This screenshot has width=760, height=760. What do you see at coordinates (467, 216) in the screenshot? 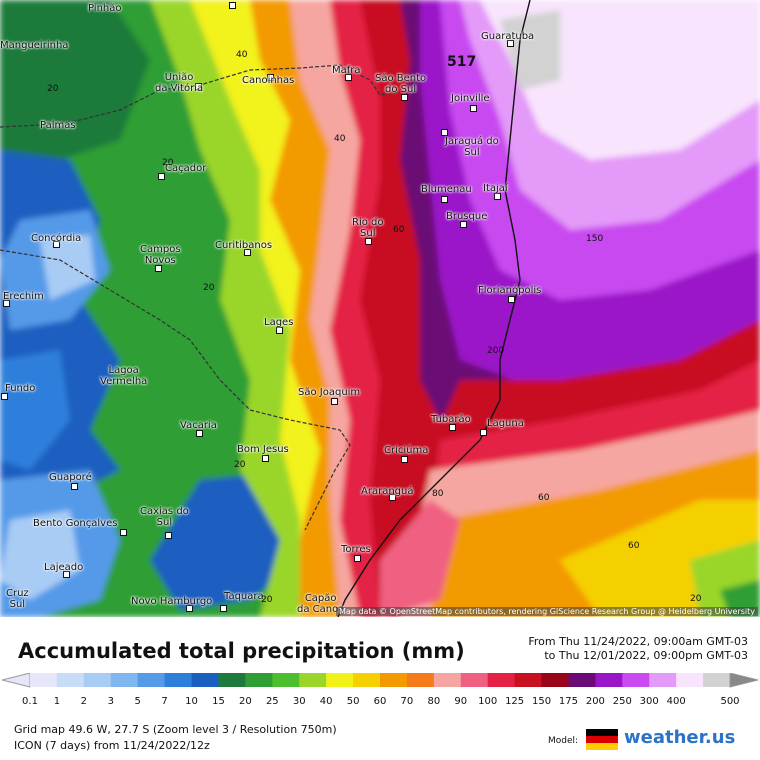
I see `city-label: Brusque` at bounding box center [467, 216].